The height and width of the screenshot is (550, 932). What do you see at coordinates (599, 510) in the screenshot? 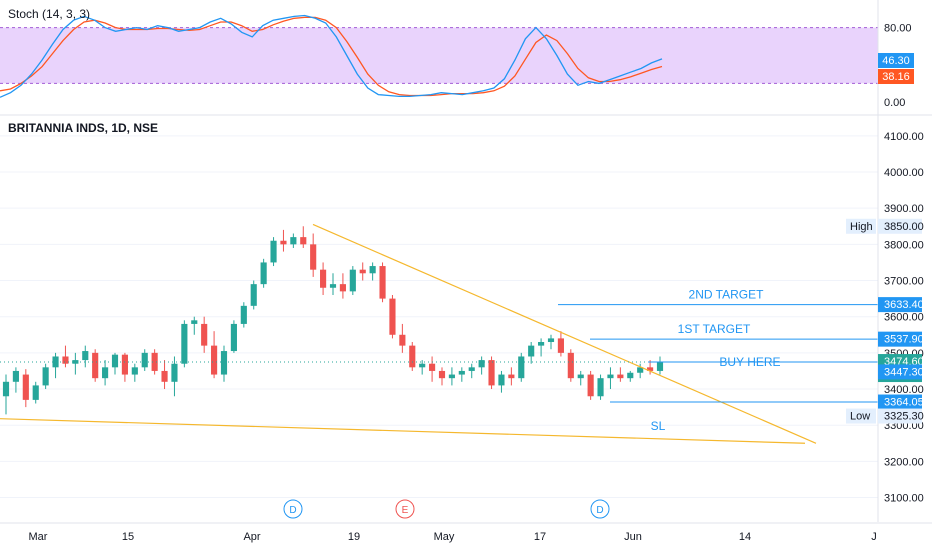
I see `event-letter: D` at bounding box center [599, 510].